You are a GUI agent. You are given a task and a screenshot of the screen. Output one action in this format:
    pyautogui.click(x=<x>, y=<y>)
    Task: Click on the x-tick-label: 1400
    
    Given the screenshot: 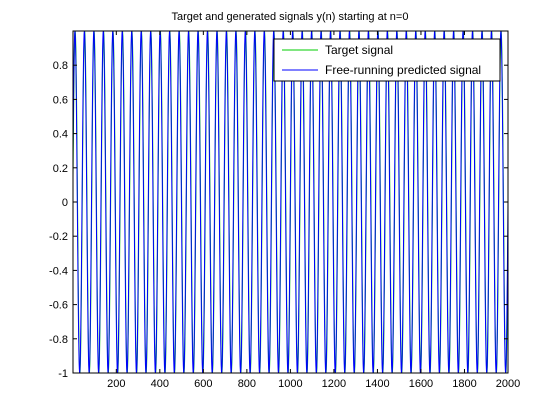 What is the action you would take?
    pyautogui.click(x=377, y=384)
    